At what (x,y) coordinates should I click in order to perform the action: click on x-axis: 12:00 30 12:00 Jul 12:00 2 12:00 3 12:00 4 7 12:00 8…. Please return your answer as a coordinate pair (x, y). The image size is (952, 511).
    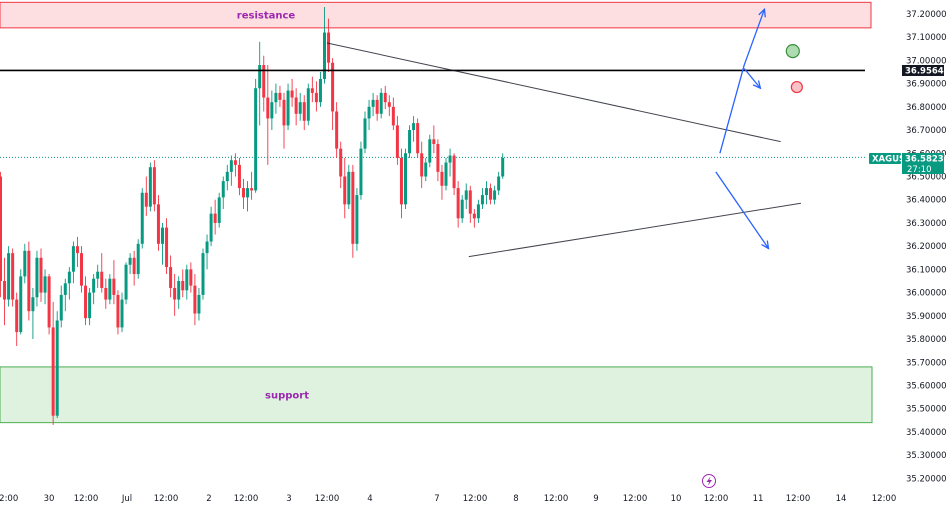
    Looking at the image, I should click on (448, 499).